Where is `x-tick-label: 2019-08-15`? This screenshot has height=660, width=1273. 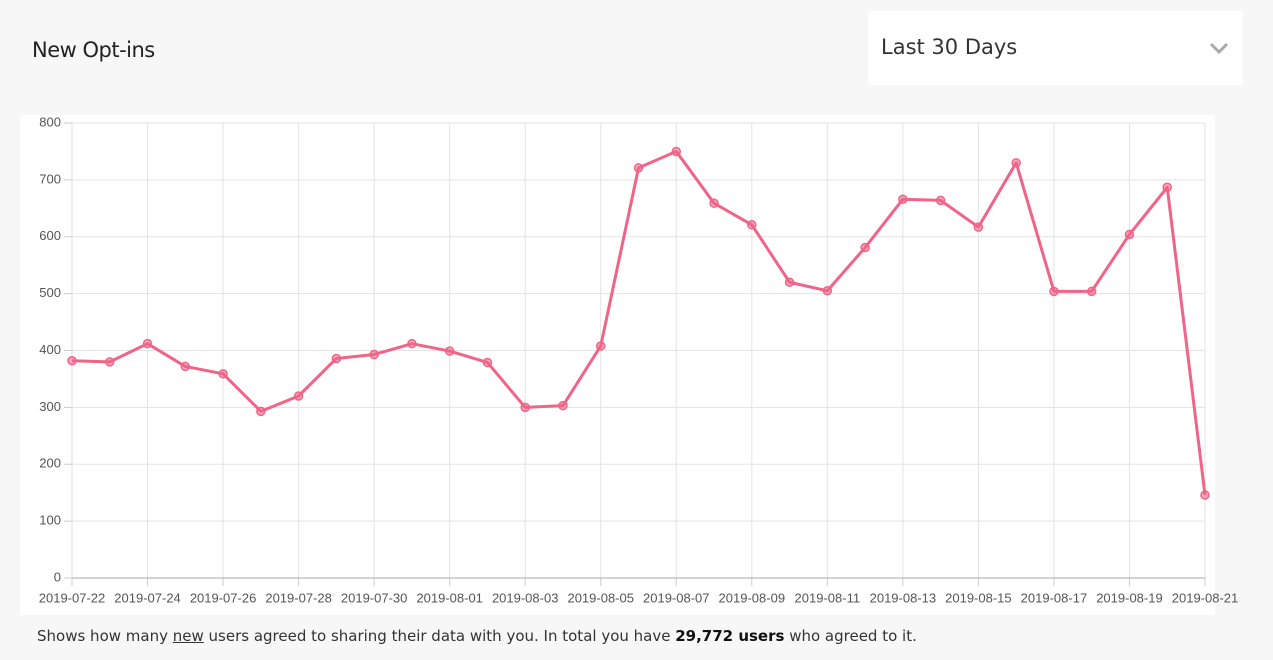 x-tick-label: 2019-08-15 is located at coordinates (978, 597).